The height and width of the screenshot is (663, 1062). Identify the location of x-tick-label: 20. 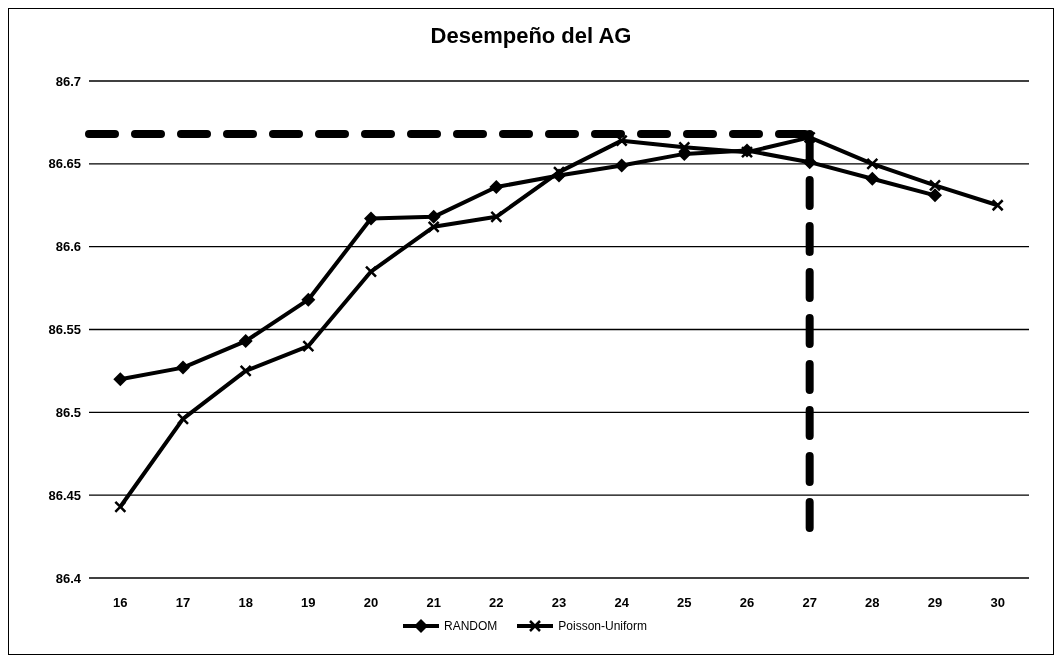
(371, 603).